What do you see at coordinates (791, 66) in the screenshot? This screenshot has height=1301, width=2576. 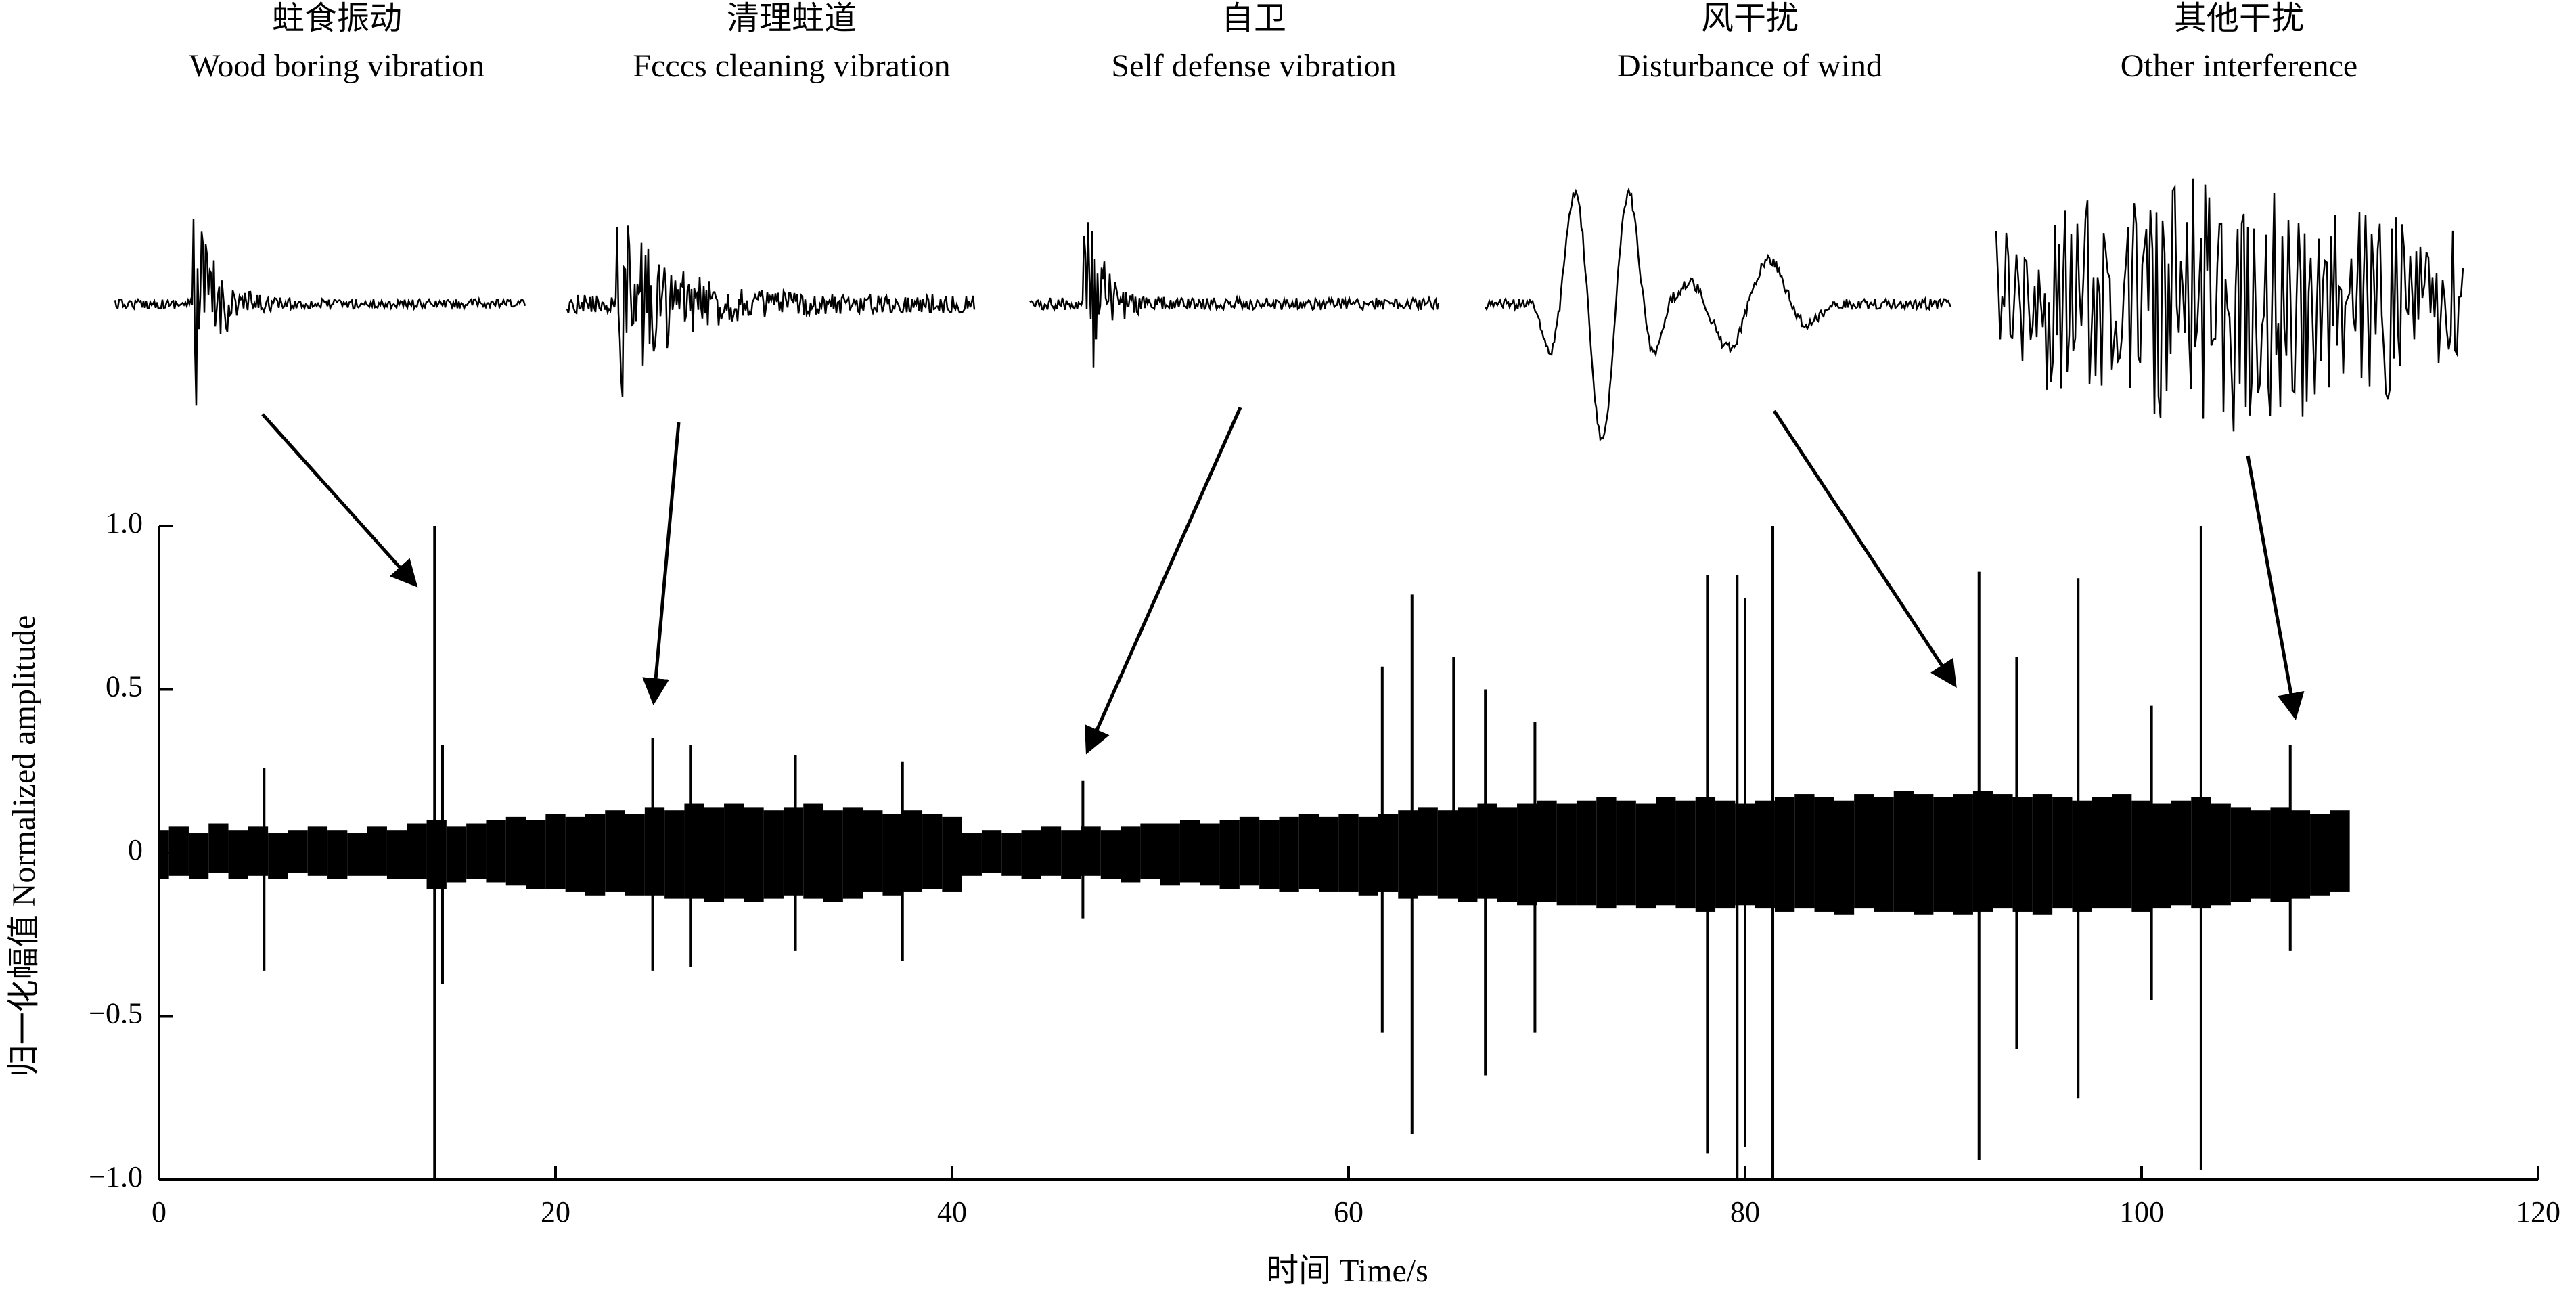 I see `annotation-en: Fcccs cleaning vibration` at bounding box center [791, 66].